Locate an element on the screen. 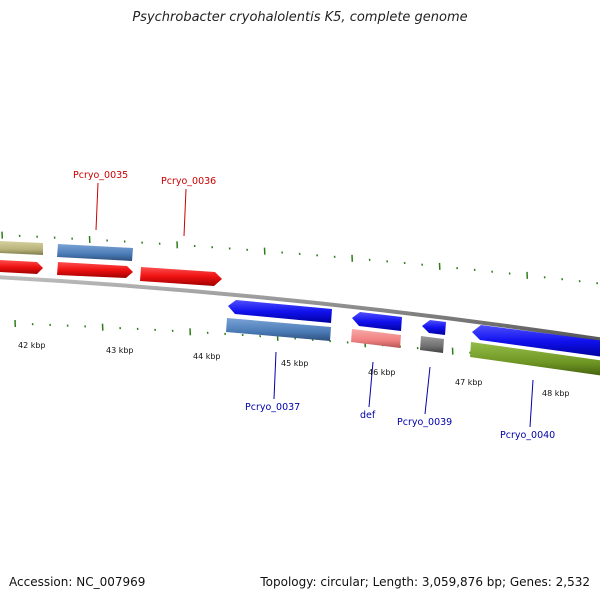  accession-text: Accession: NC_007969 is located at coordinates (77, 582).